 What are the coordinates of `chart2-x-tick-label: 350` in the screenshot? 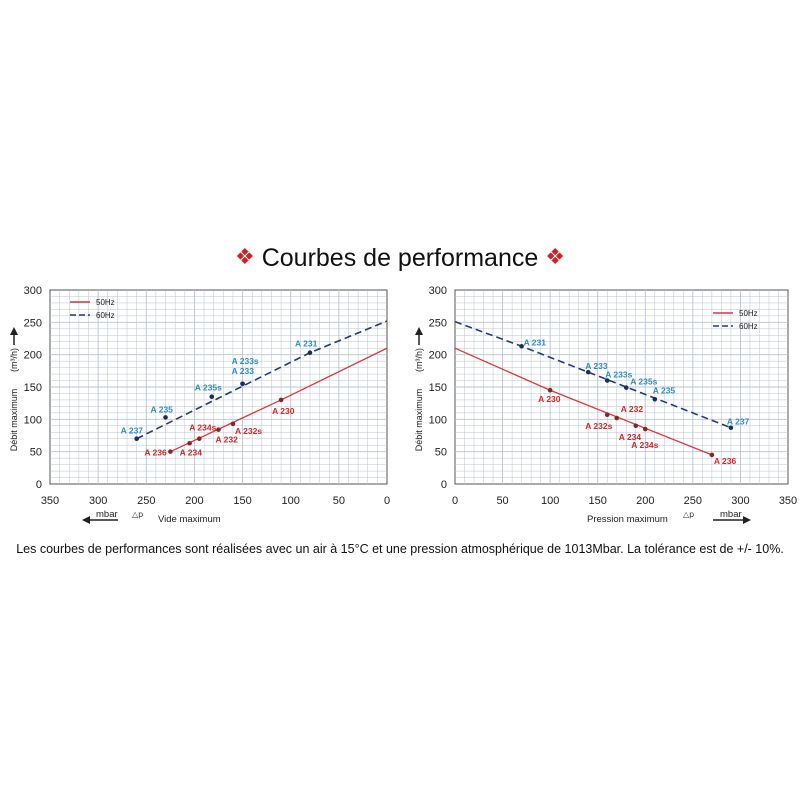 It's located at (788, 501).